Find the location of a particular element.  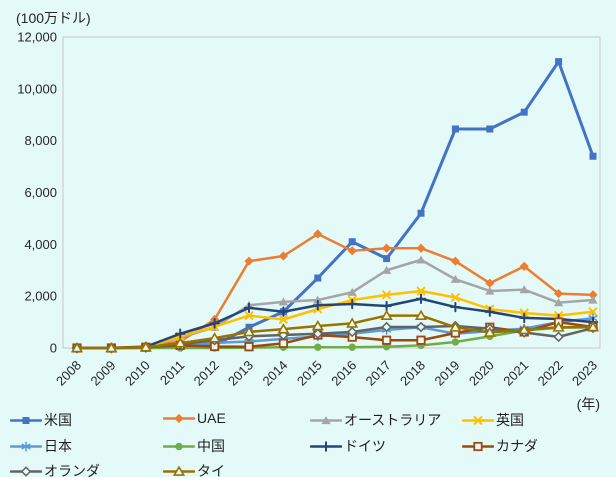

legend-label-japan: 日本 is located at coordinates (58, 446).